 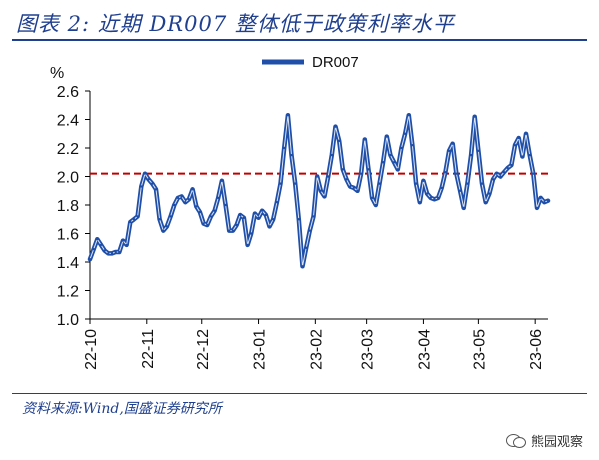 What do you see at coordinates (148, 349) in the screenshot?
I see `x-tick-label: 22-11` at bounding box center [148, 349].